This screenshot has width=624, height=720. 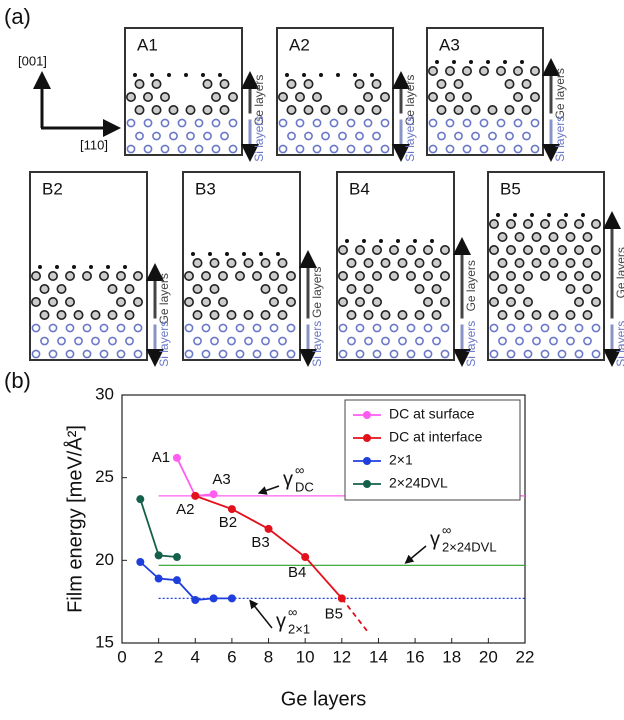 I want to click on panel-label: (a), so click(x=17, y=16).